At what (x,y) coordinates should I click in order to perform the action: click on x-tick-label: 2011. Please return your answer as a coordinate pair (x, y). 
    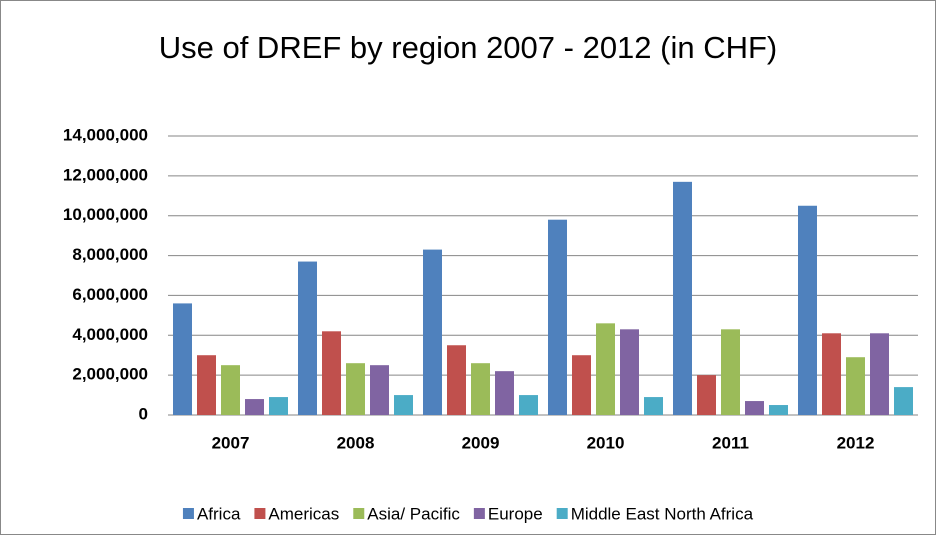
    Looking at the image, I should click on (730, 442).